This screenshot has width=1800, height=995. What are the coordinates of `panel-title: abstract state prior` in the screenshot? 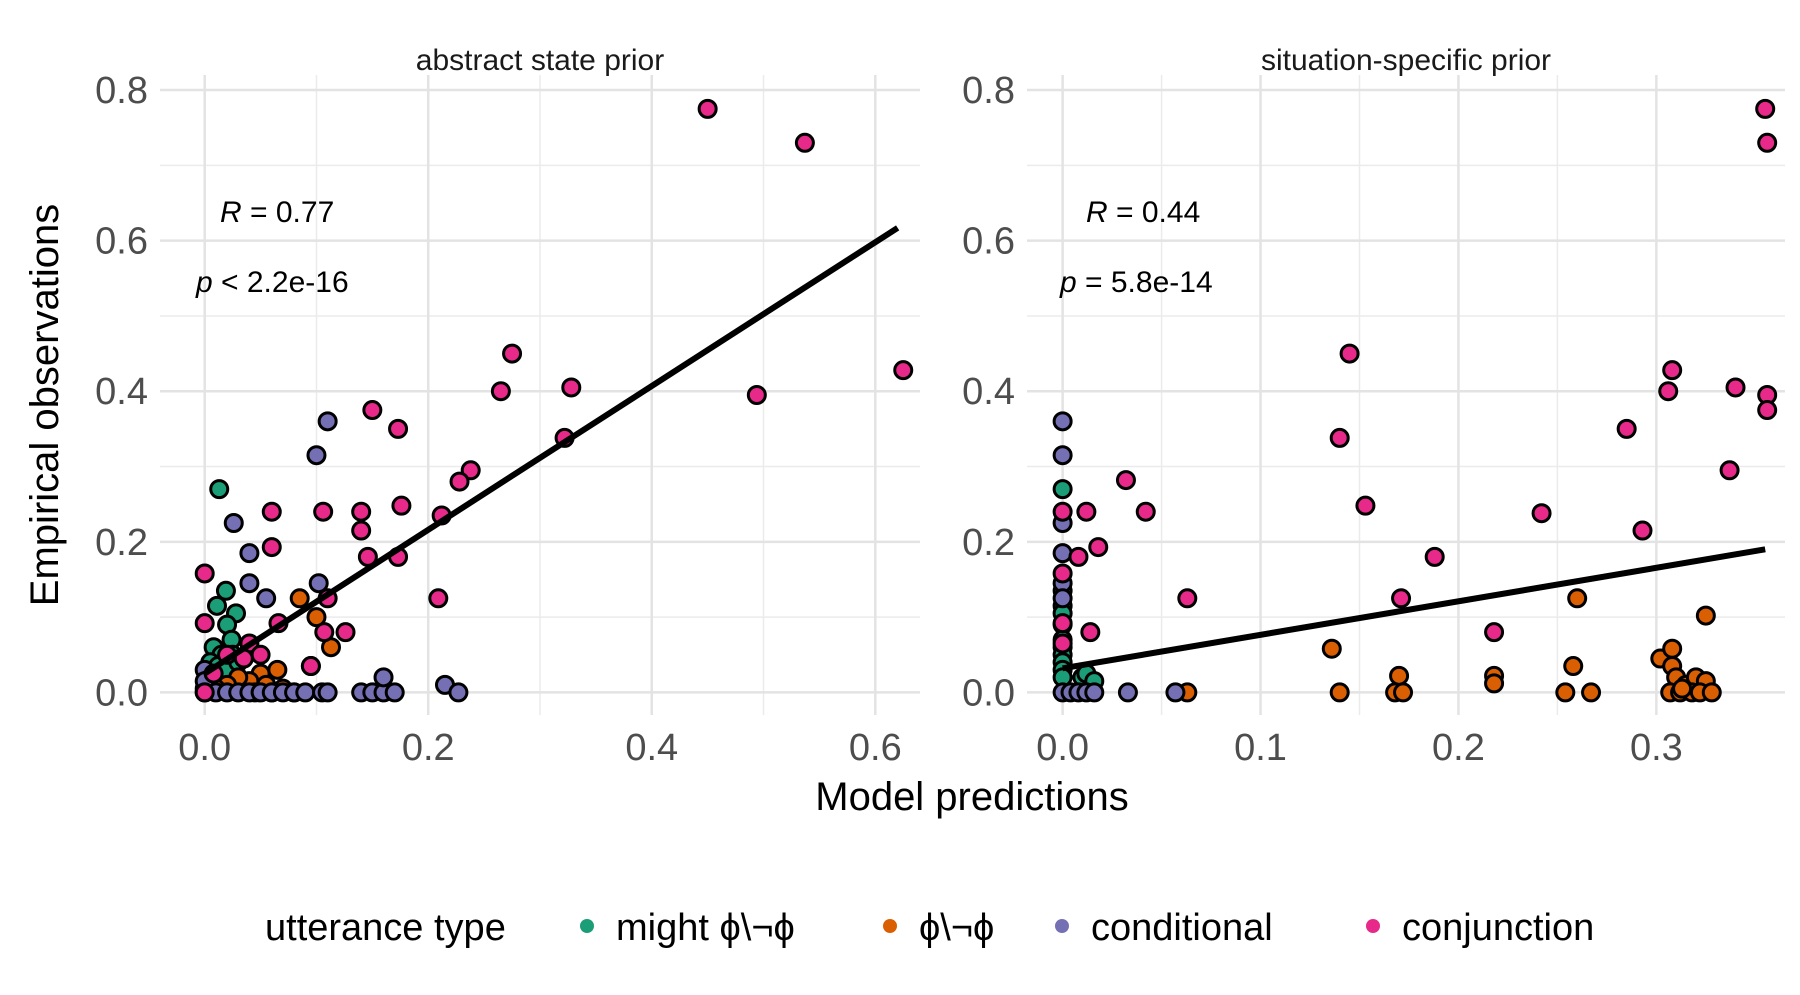 It's located at (540, 60).